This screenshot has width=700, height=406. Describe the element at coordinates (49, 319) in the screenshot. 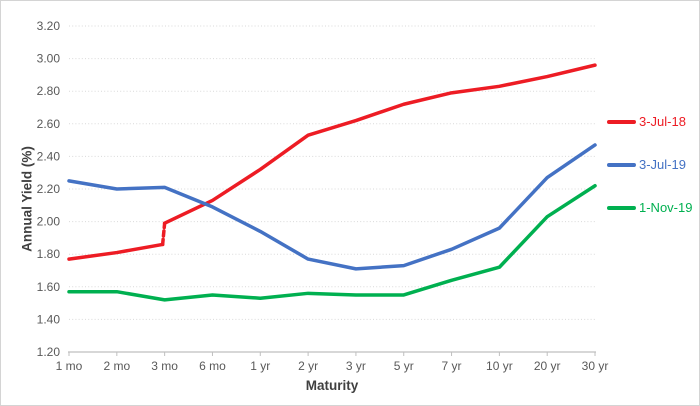

I see `y-tick-label: 1.40` at that location.